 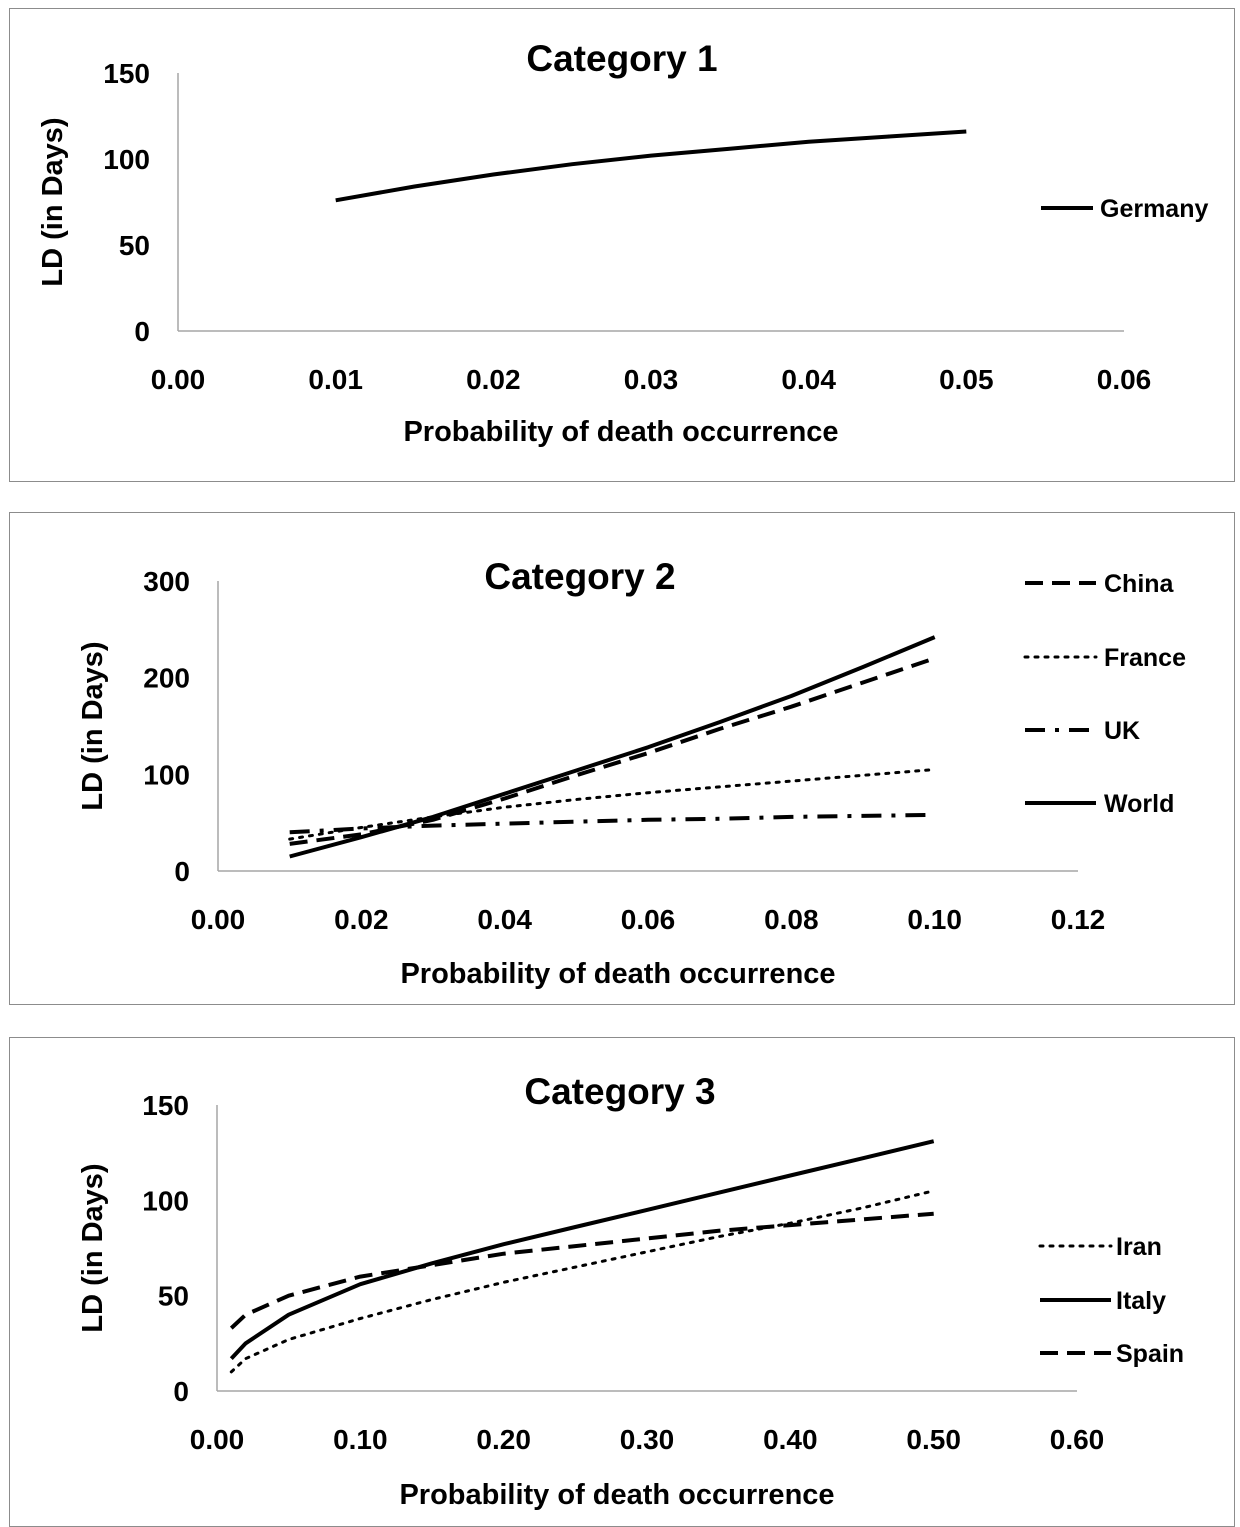 I want to click on legend-label-china: China, so click(x=1139, y=584).